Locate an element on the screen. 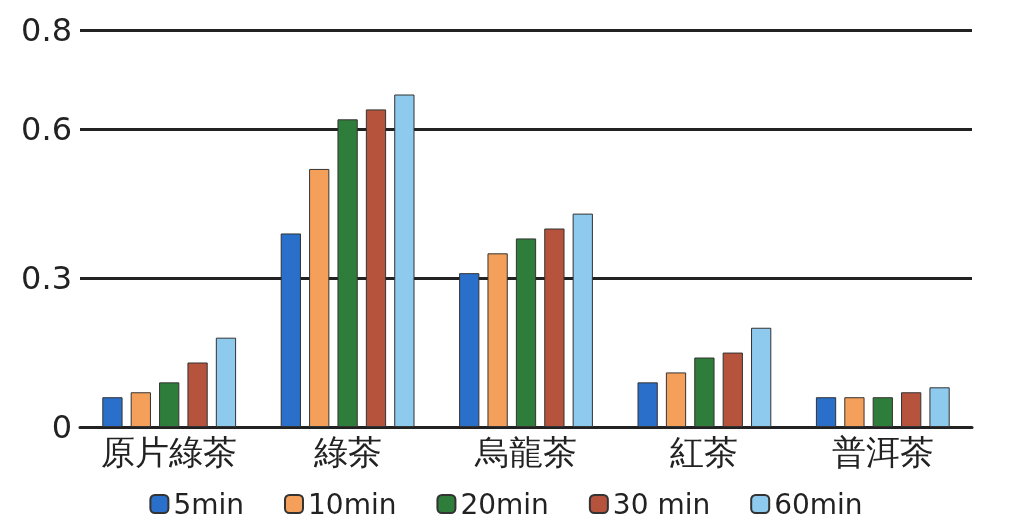 This screenshot has height=527, width=1012. x-tick-label: 烏龍茶 is located at coordinates (525, 452).